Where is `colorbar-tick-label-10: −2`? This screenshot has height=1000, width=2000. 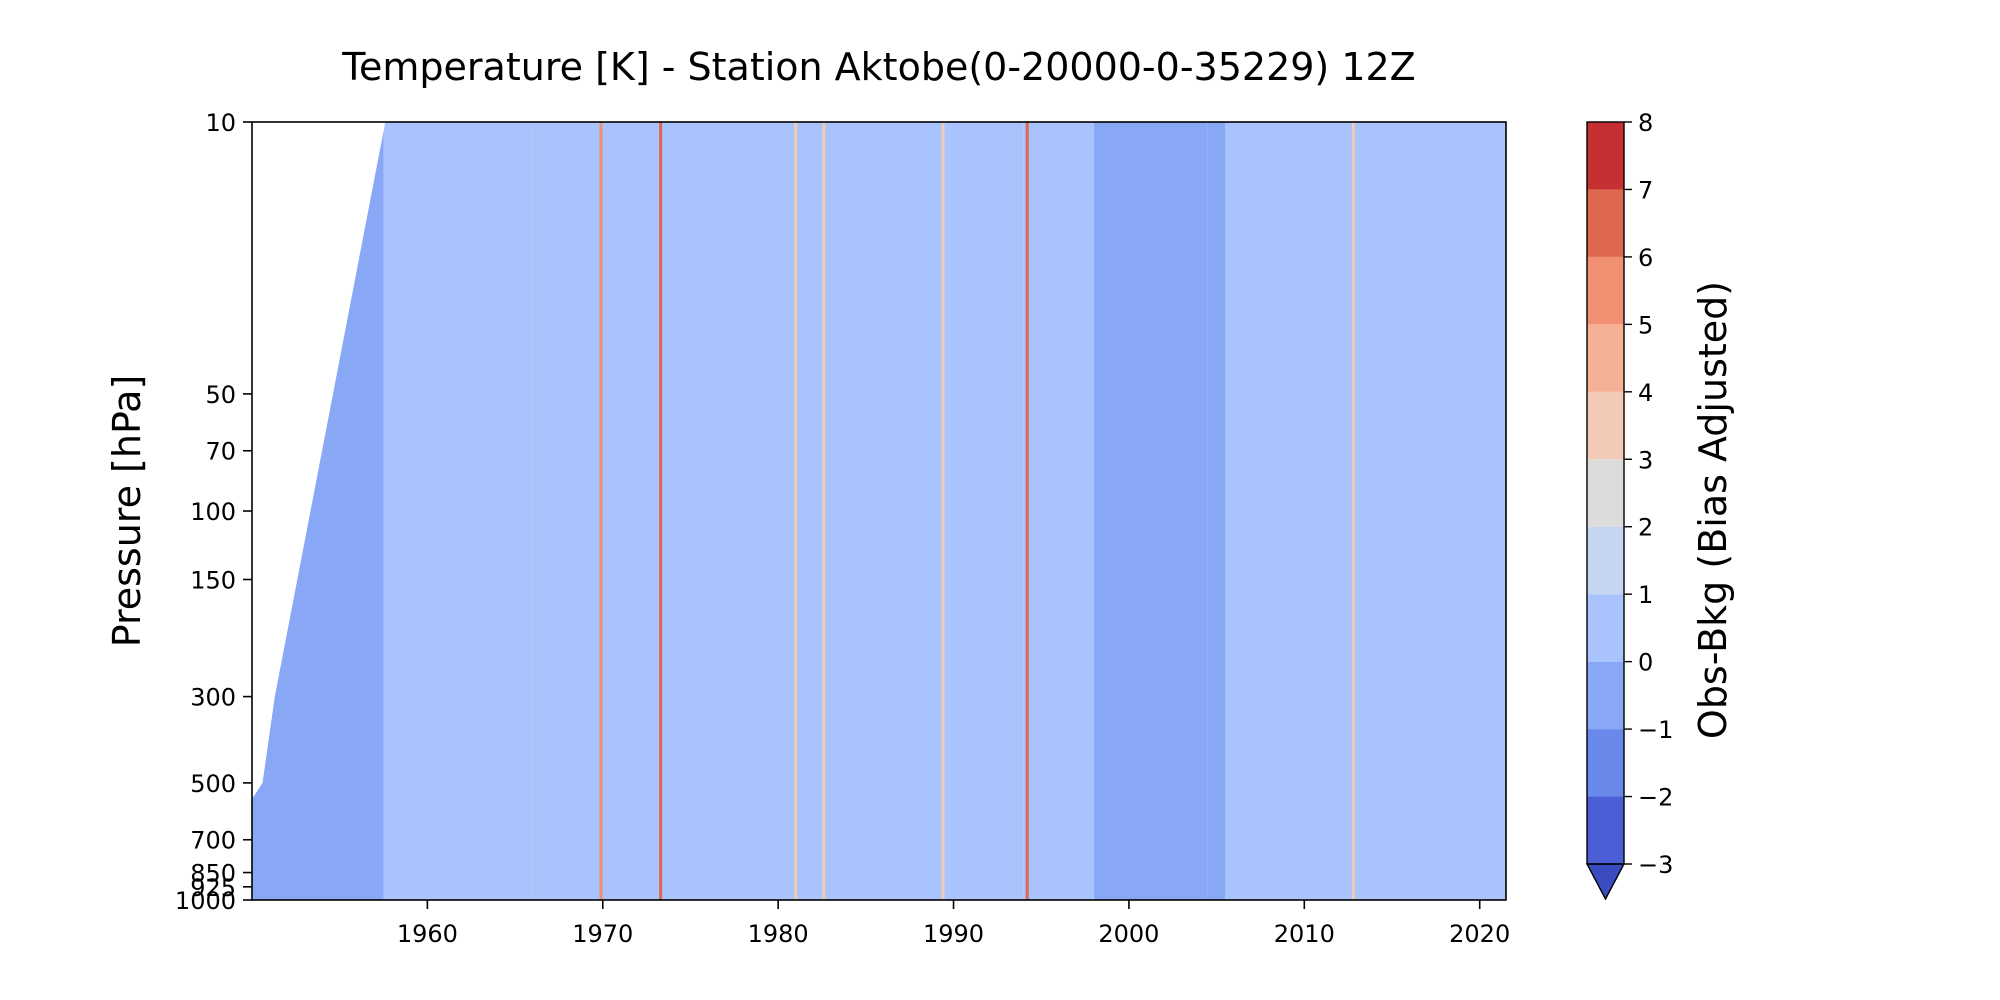 colorbar-tick-label-10: −2 is located at coordinates (1655, 798).